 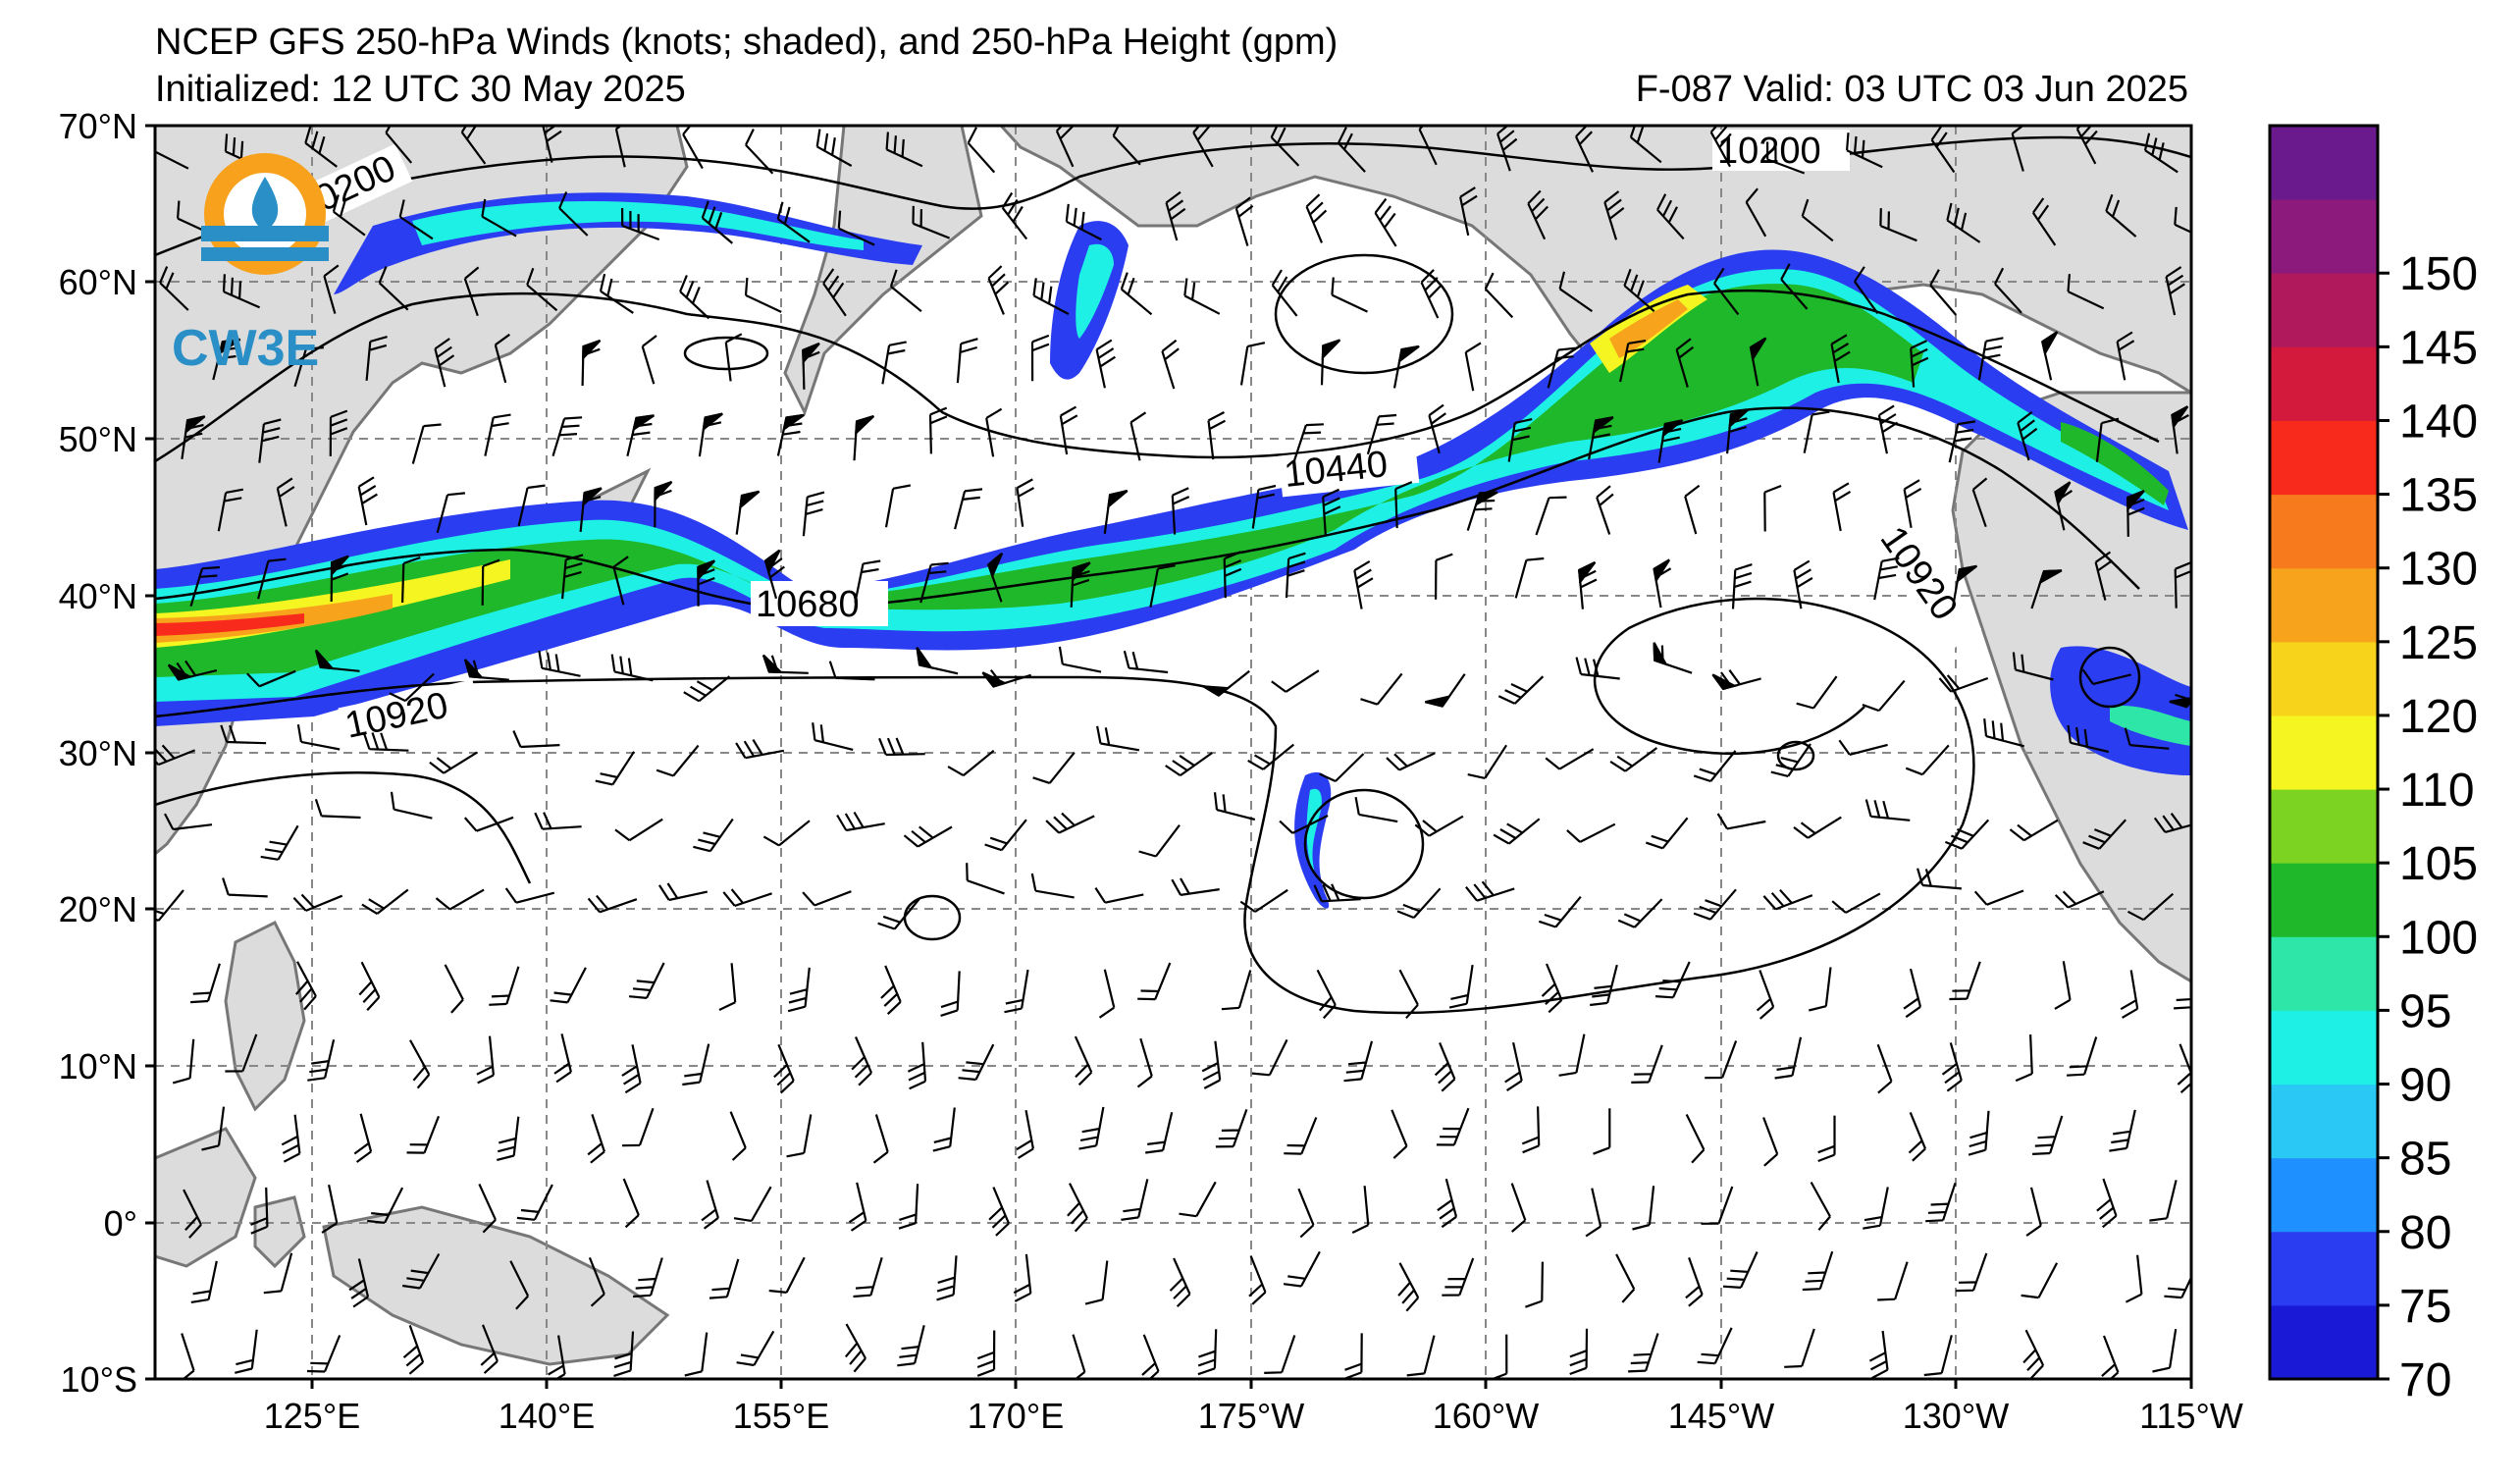 What do you see at coordinates (312, 1416) in the screenshot?
I see `lon-label: 125°E` at bounding box center [312, 1416].